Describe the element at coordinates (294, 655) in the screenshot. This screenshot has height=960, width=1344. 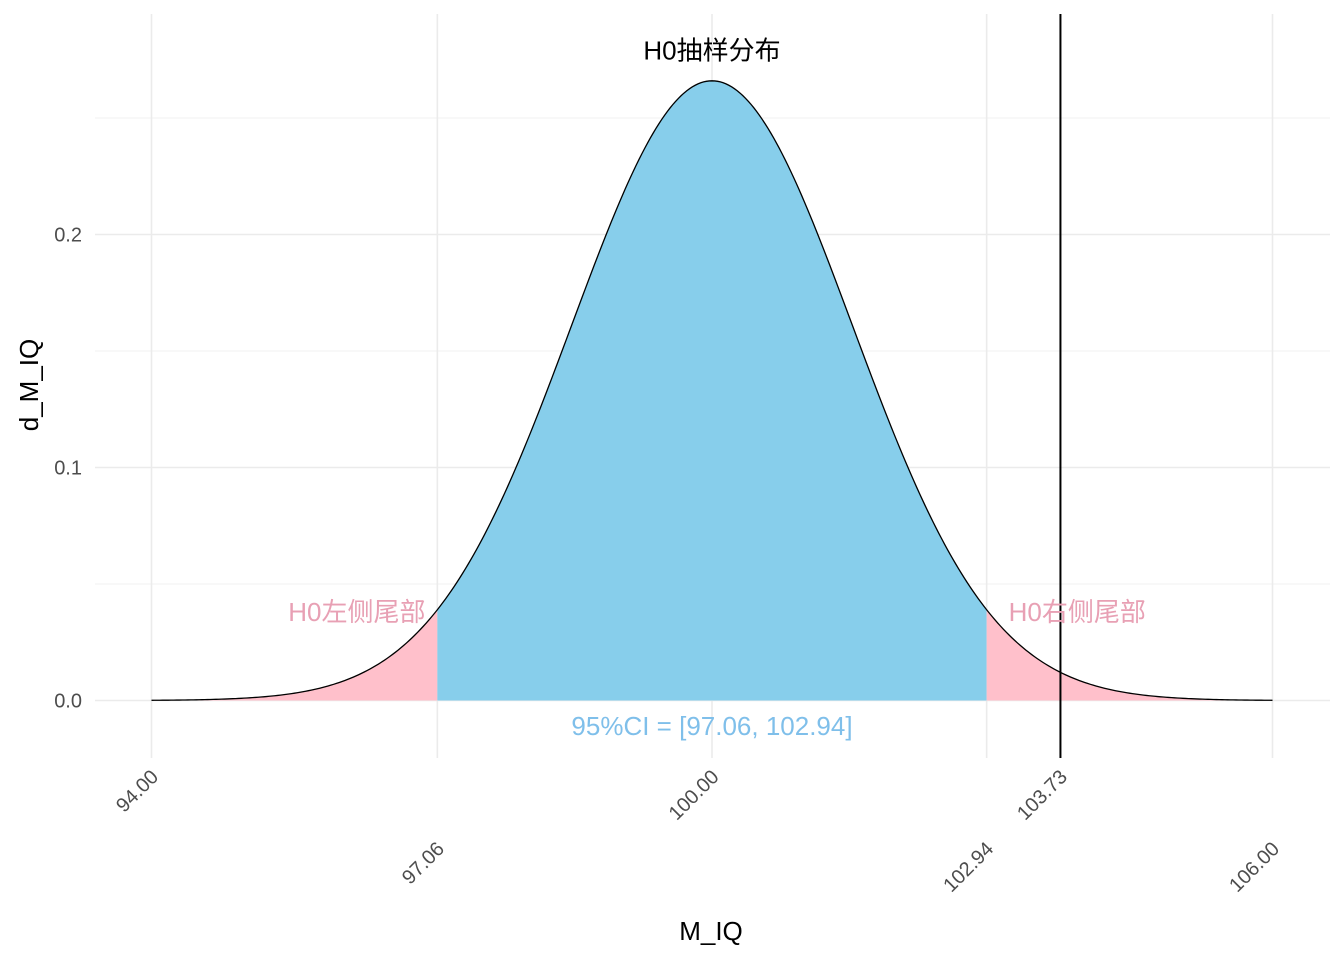
I see `left-tail-region` at that location.